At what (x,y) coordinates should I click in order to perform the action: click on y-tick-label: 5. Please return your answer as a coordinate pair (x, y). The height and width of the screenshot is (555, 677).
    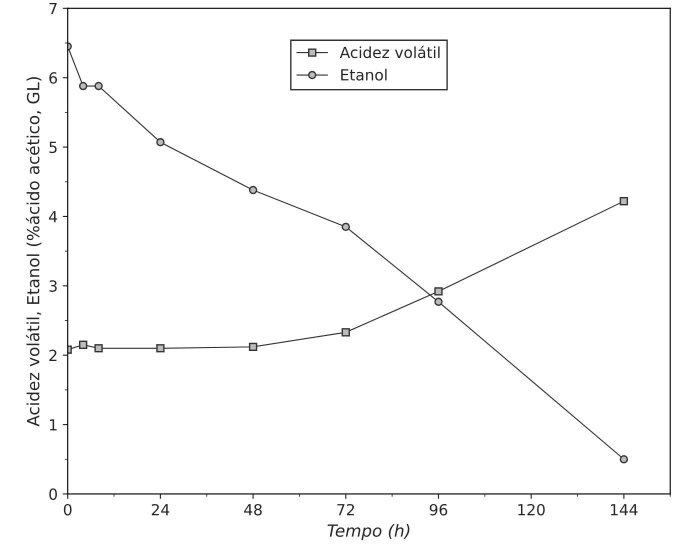
    Looking at the image, I should click on (53, 148).